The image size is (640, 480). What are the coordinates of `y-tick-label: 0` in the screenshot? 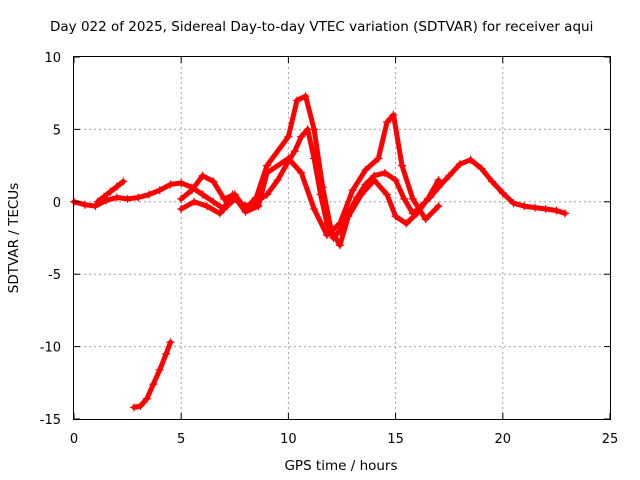 It's located at (57, 203).